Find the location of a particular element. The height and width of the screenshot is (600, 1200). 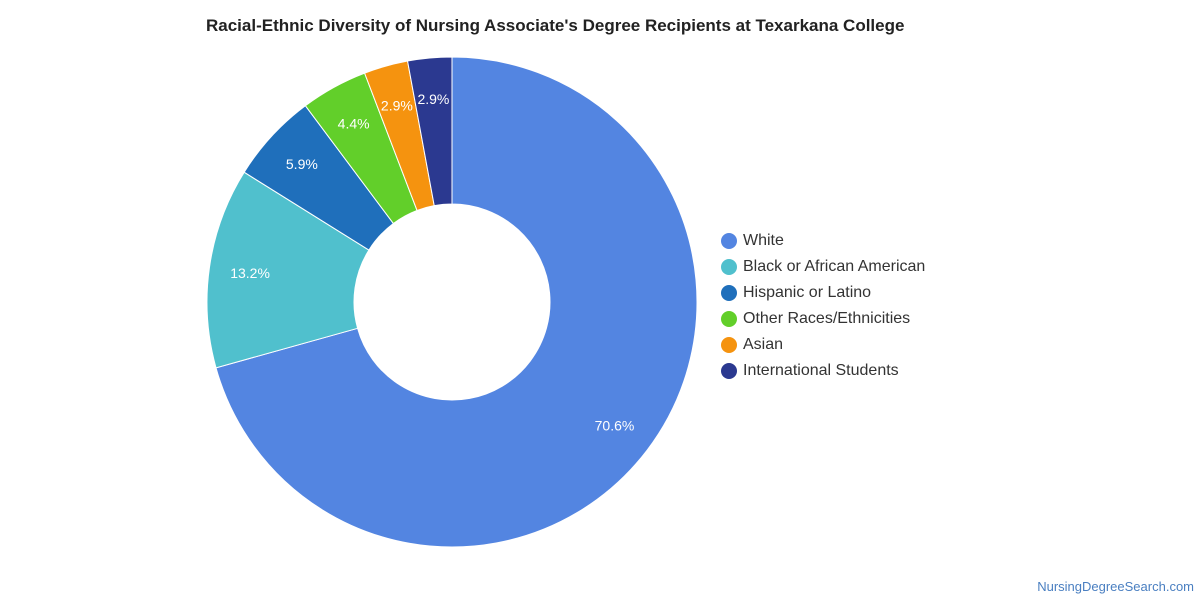

slice-value-label: 13.2% is located at coordinates (250, 273).